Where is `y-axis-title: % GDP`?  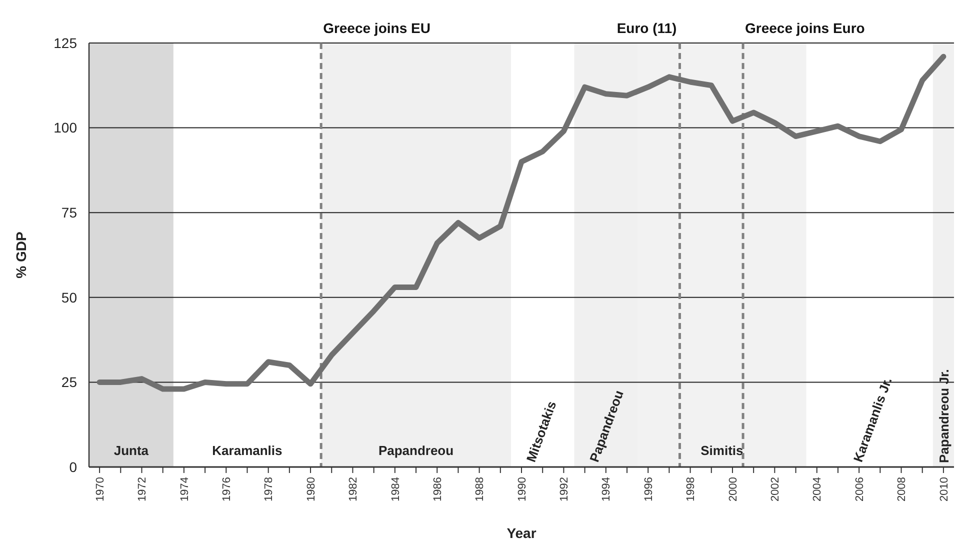
y-axis-title: % GDP is located at coordinates (21, 255).